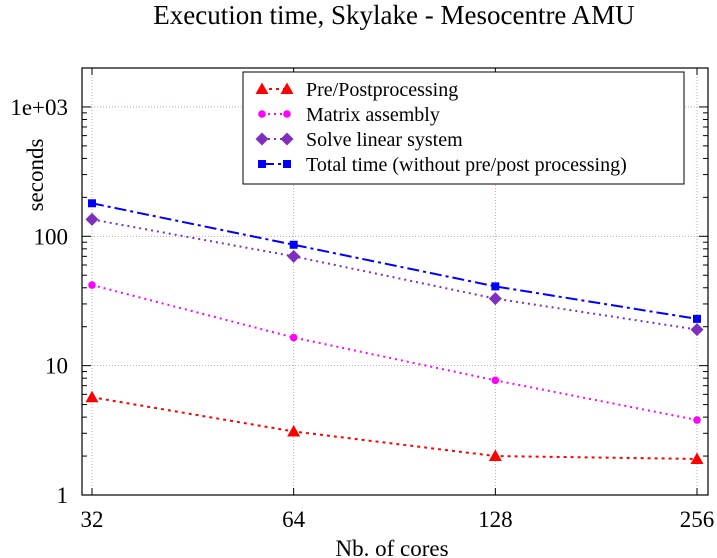 The height and width of the screenshot is (558, 717). What do you see at coordinates (56, 366) in the screenshot?
I see `y-tick-label: 10` at bounding box center [56, 366].